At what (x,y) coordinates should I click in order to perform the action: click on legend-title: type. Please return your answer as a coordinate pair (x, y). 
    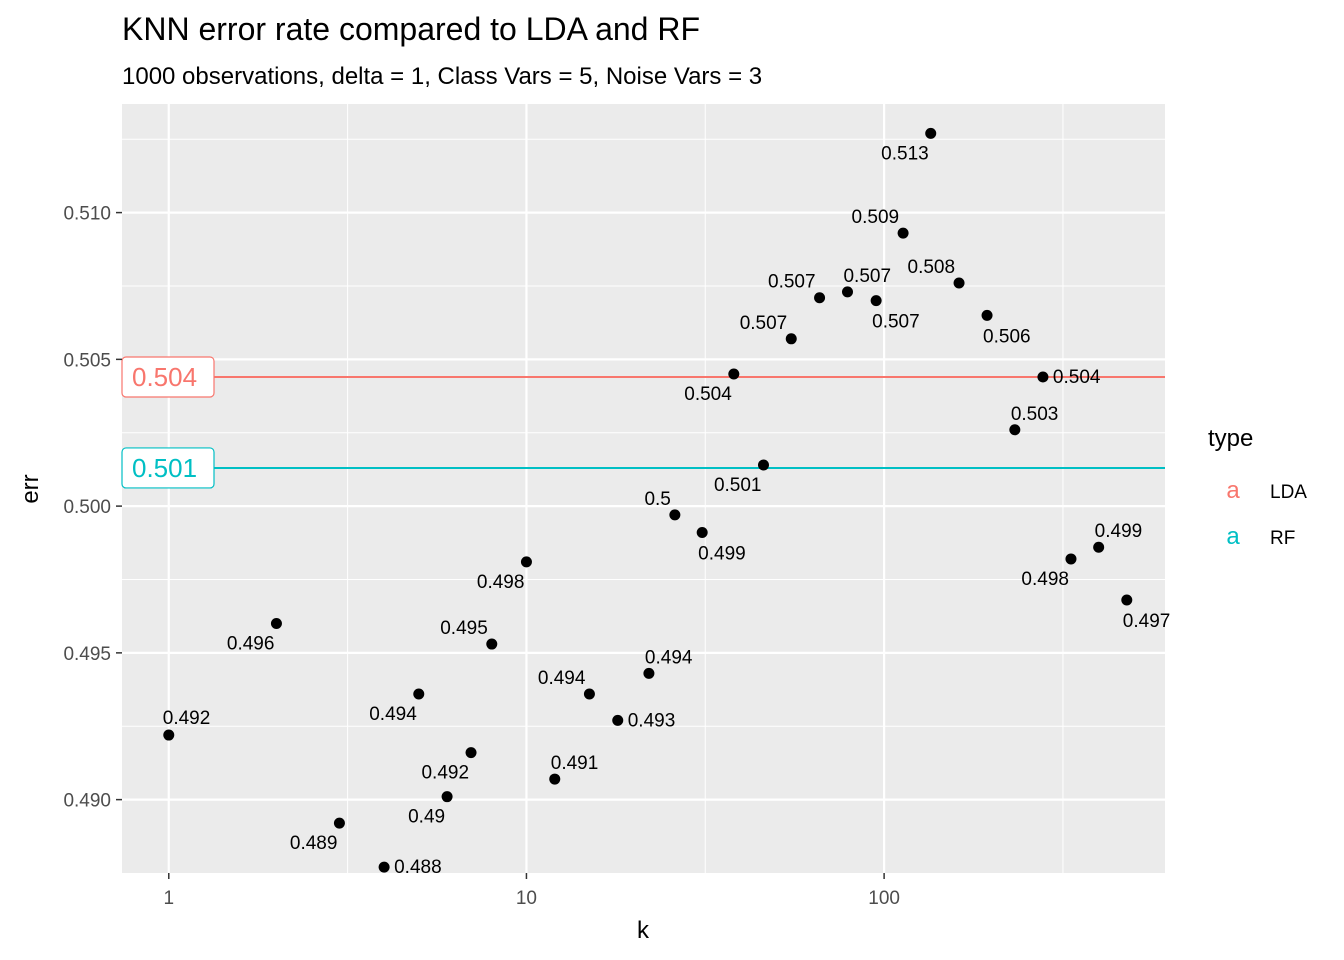
    Looking at the image, I should click on (1230, 438).